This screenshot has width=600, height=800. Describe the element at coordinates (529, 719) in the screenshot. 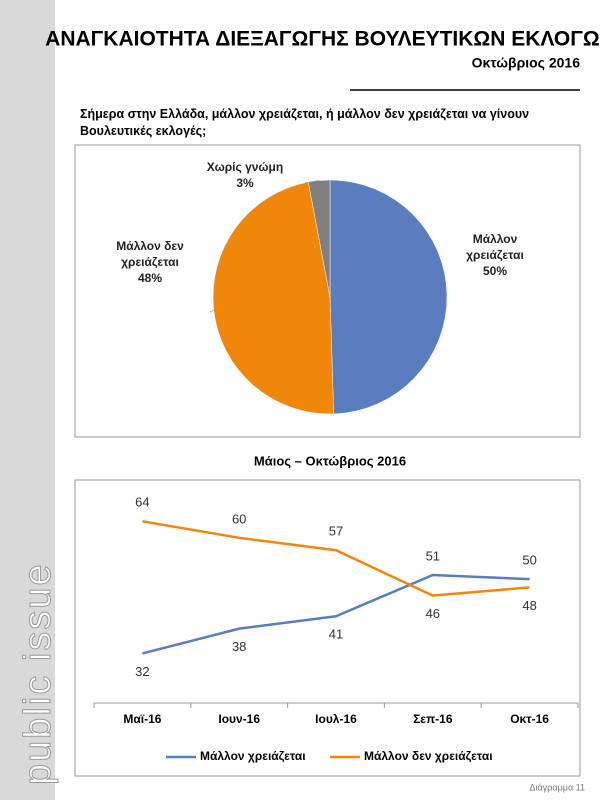

I see `x-tick-label: Οκτ-16` at that location.